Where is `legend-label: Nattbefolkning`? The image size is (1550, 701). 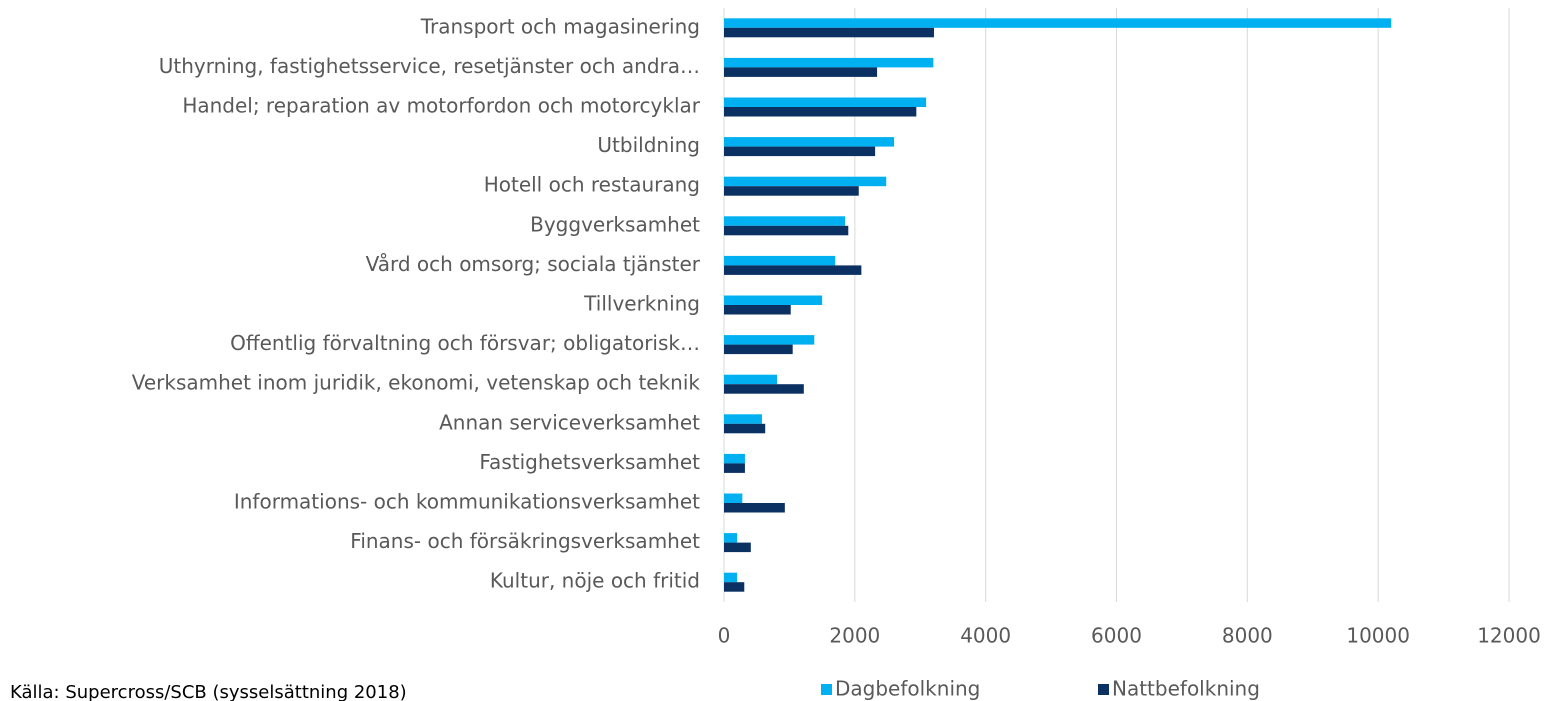
legend-label: Nattbefolkning is located at coordinates (1186, 689).